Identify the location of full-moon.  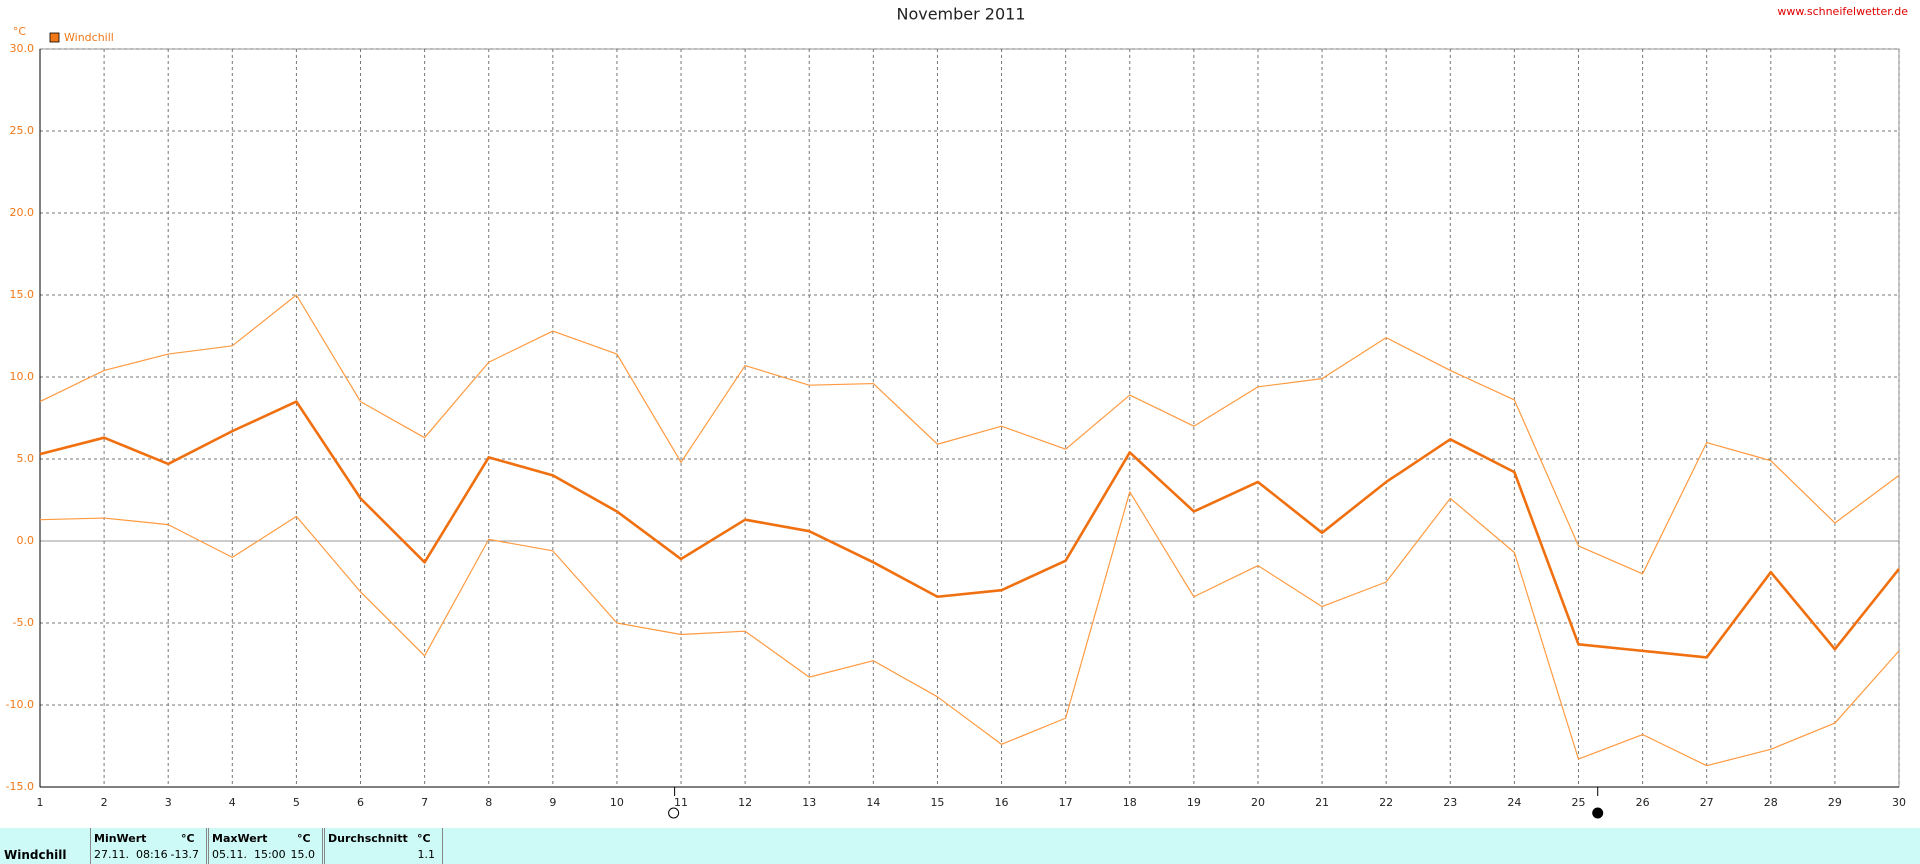
(674, 813).